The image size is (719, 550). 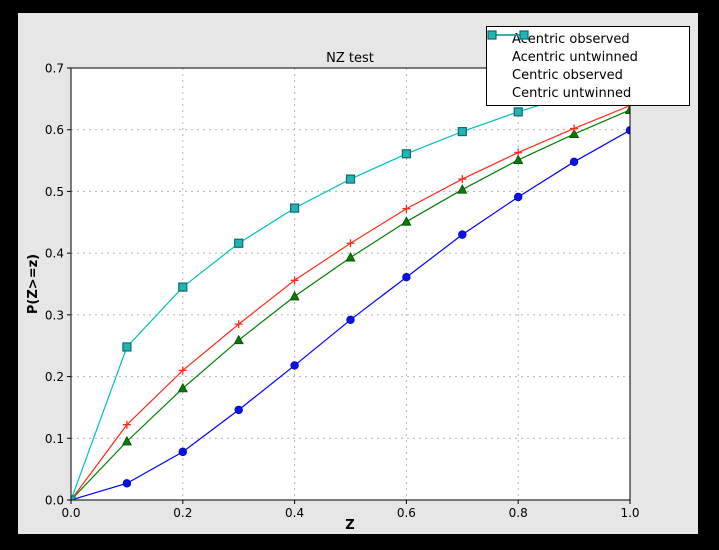 I want to click on y-tick-label: 0.0, so click(x=54, y=501).